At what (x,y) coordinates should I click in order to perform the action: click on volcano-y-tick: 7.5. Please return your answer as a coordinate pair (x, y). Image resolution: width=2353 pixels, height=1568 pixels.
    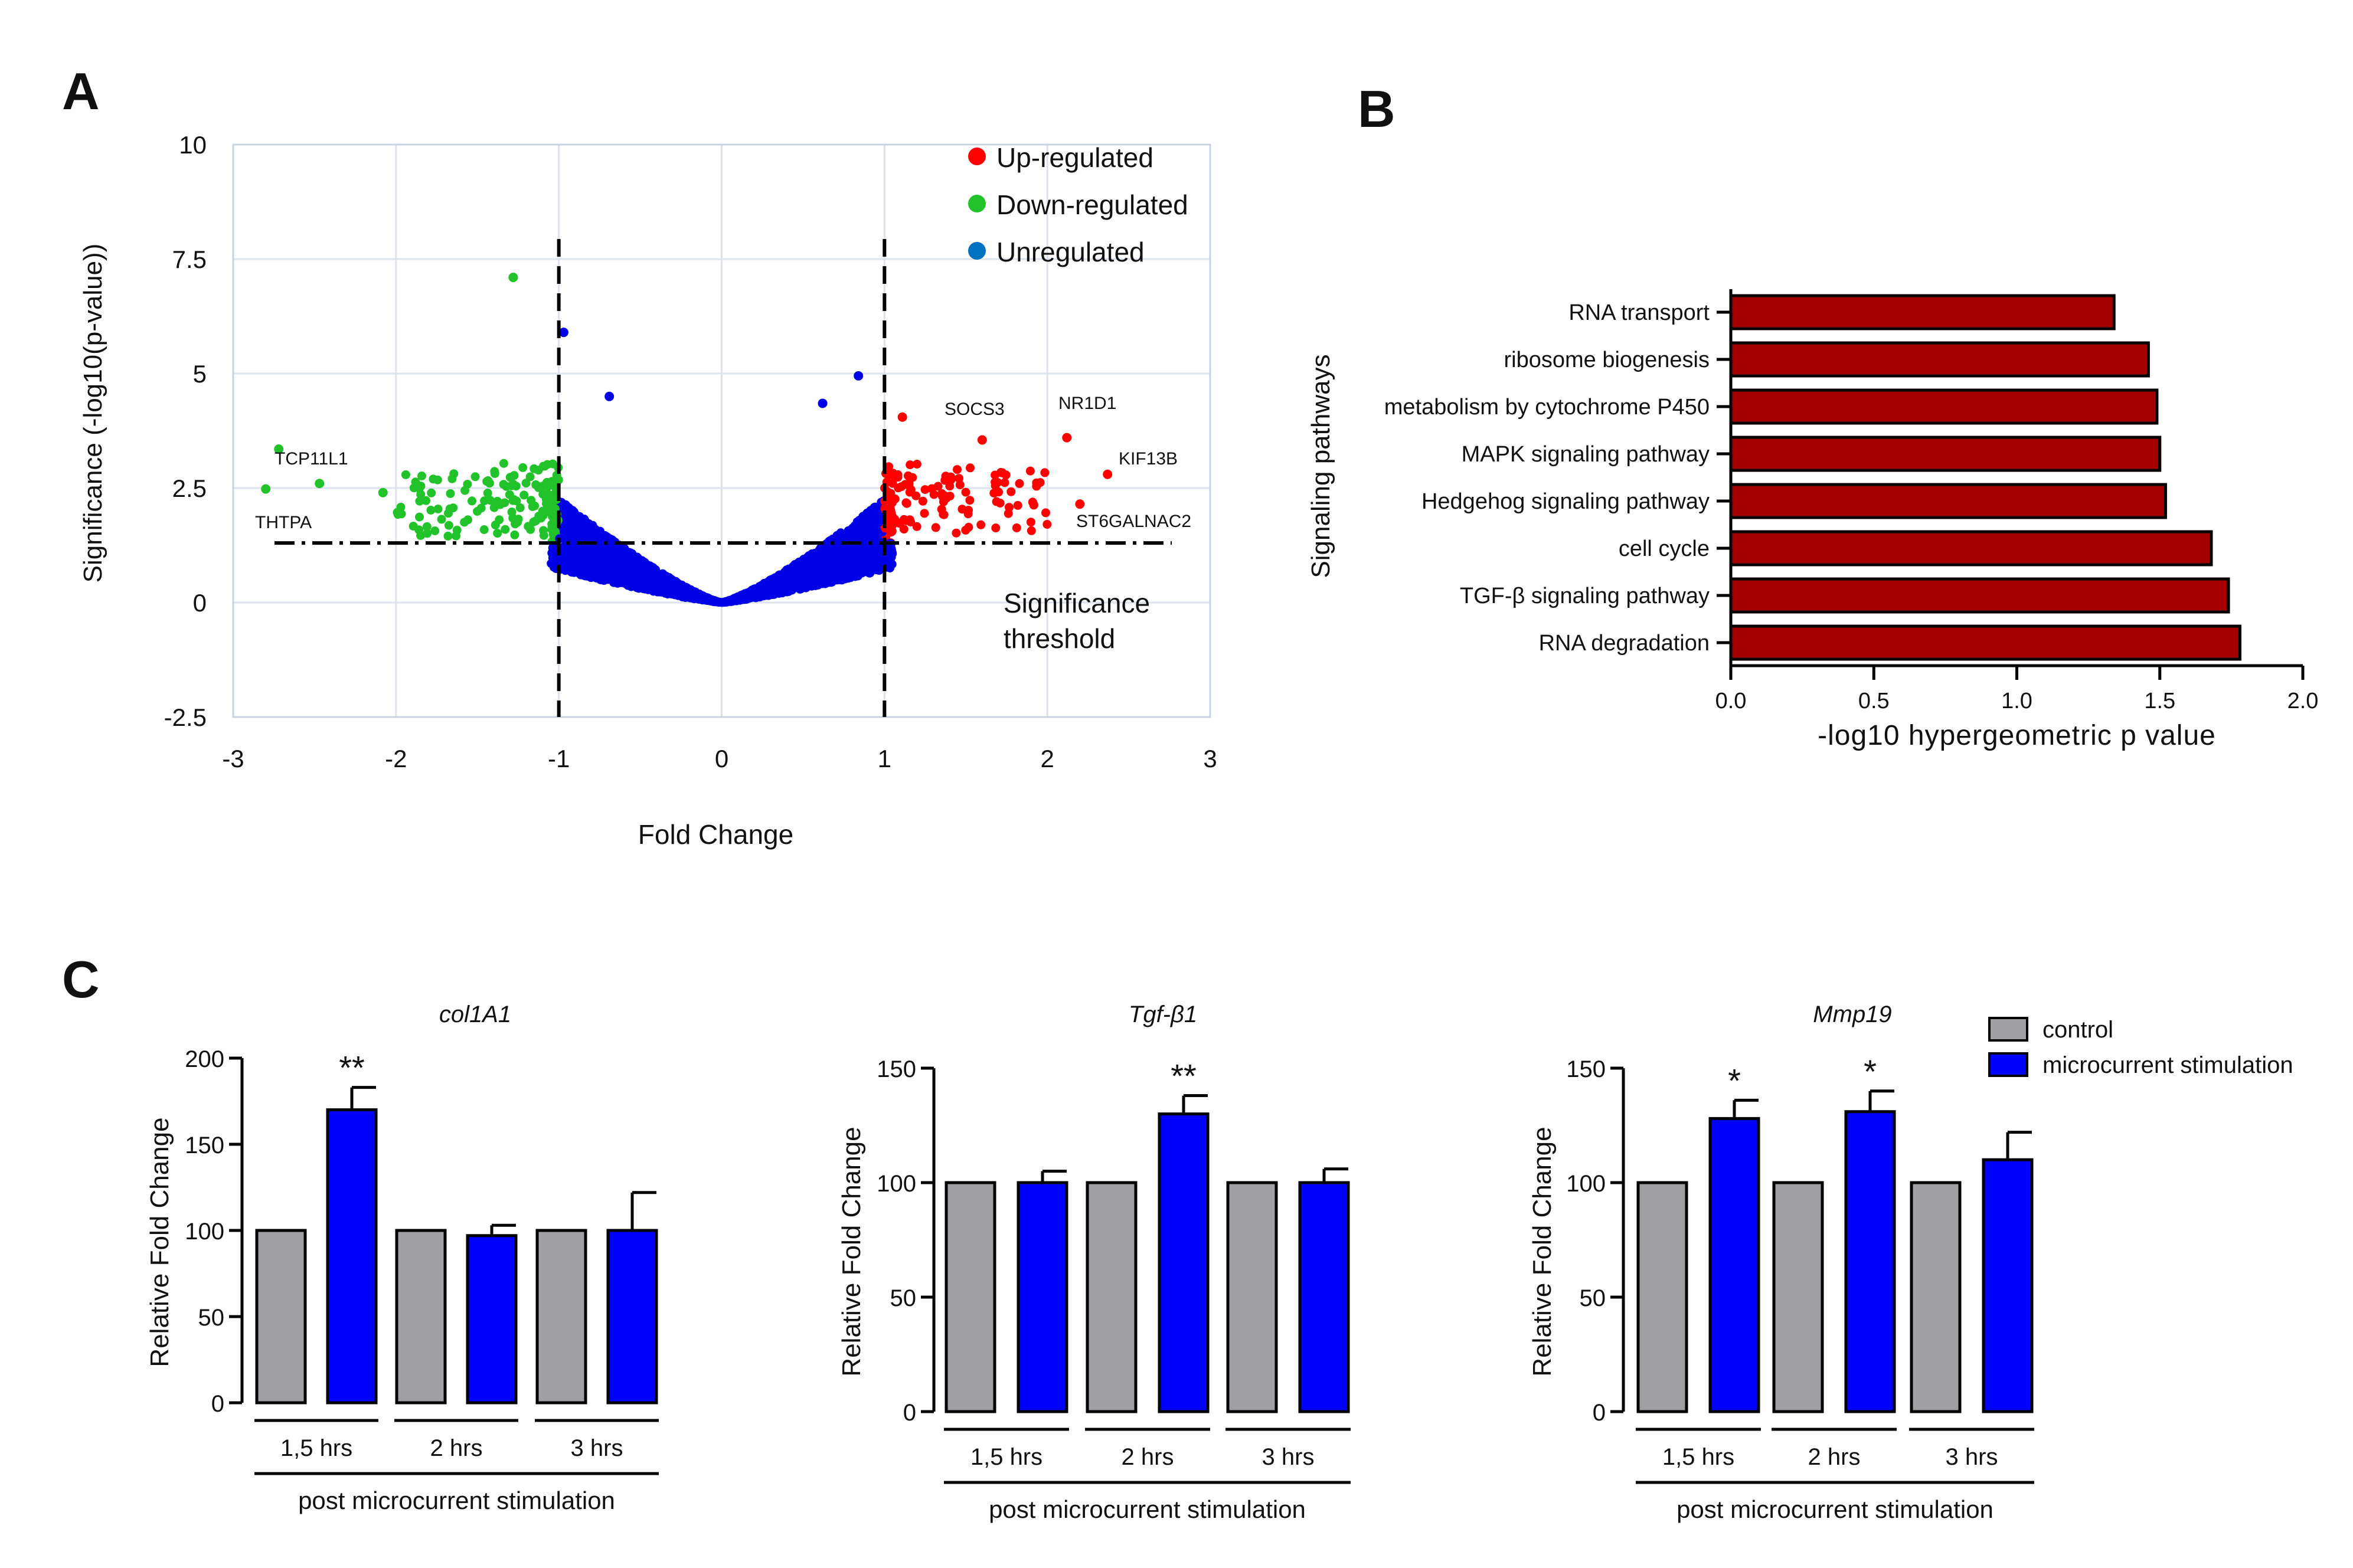
    Looking at the image, I should click on (189, 259).